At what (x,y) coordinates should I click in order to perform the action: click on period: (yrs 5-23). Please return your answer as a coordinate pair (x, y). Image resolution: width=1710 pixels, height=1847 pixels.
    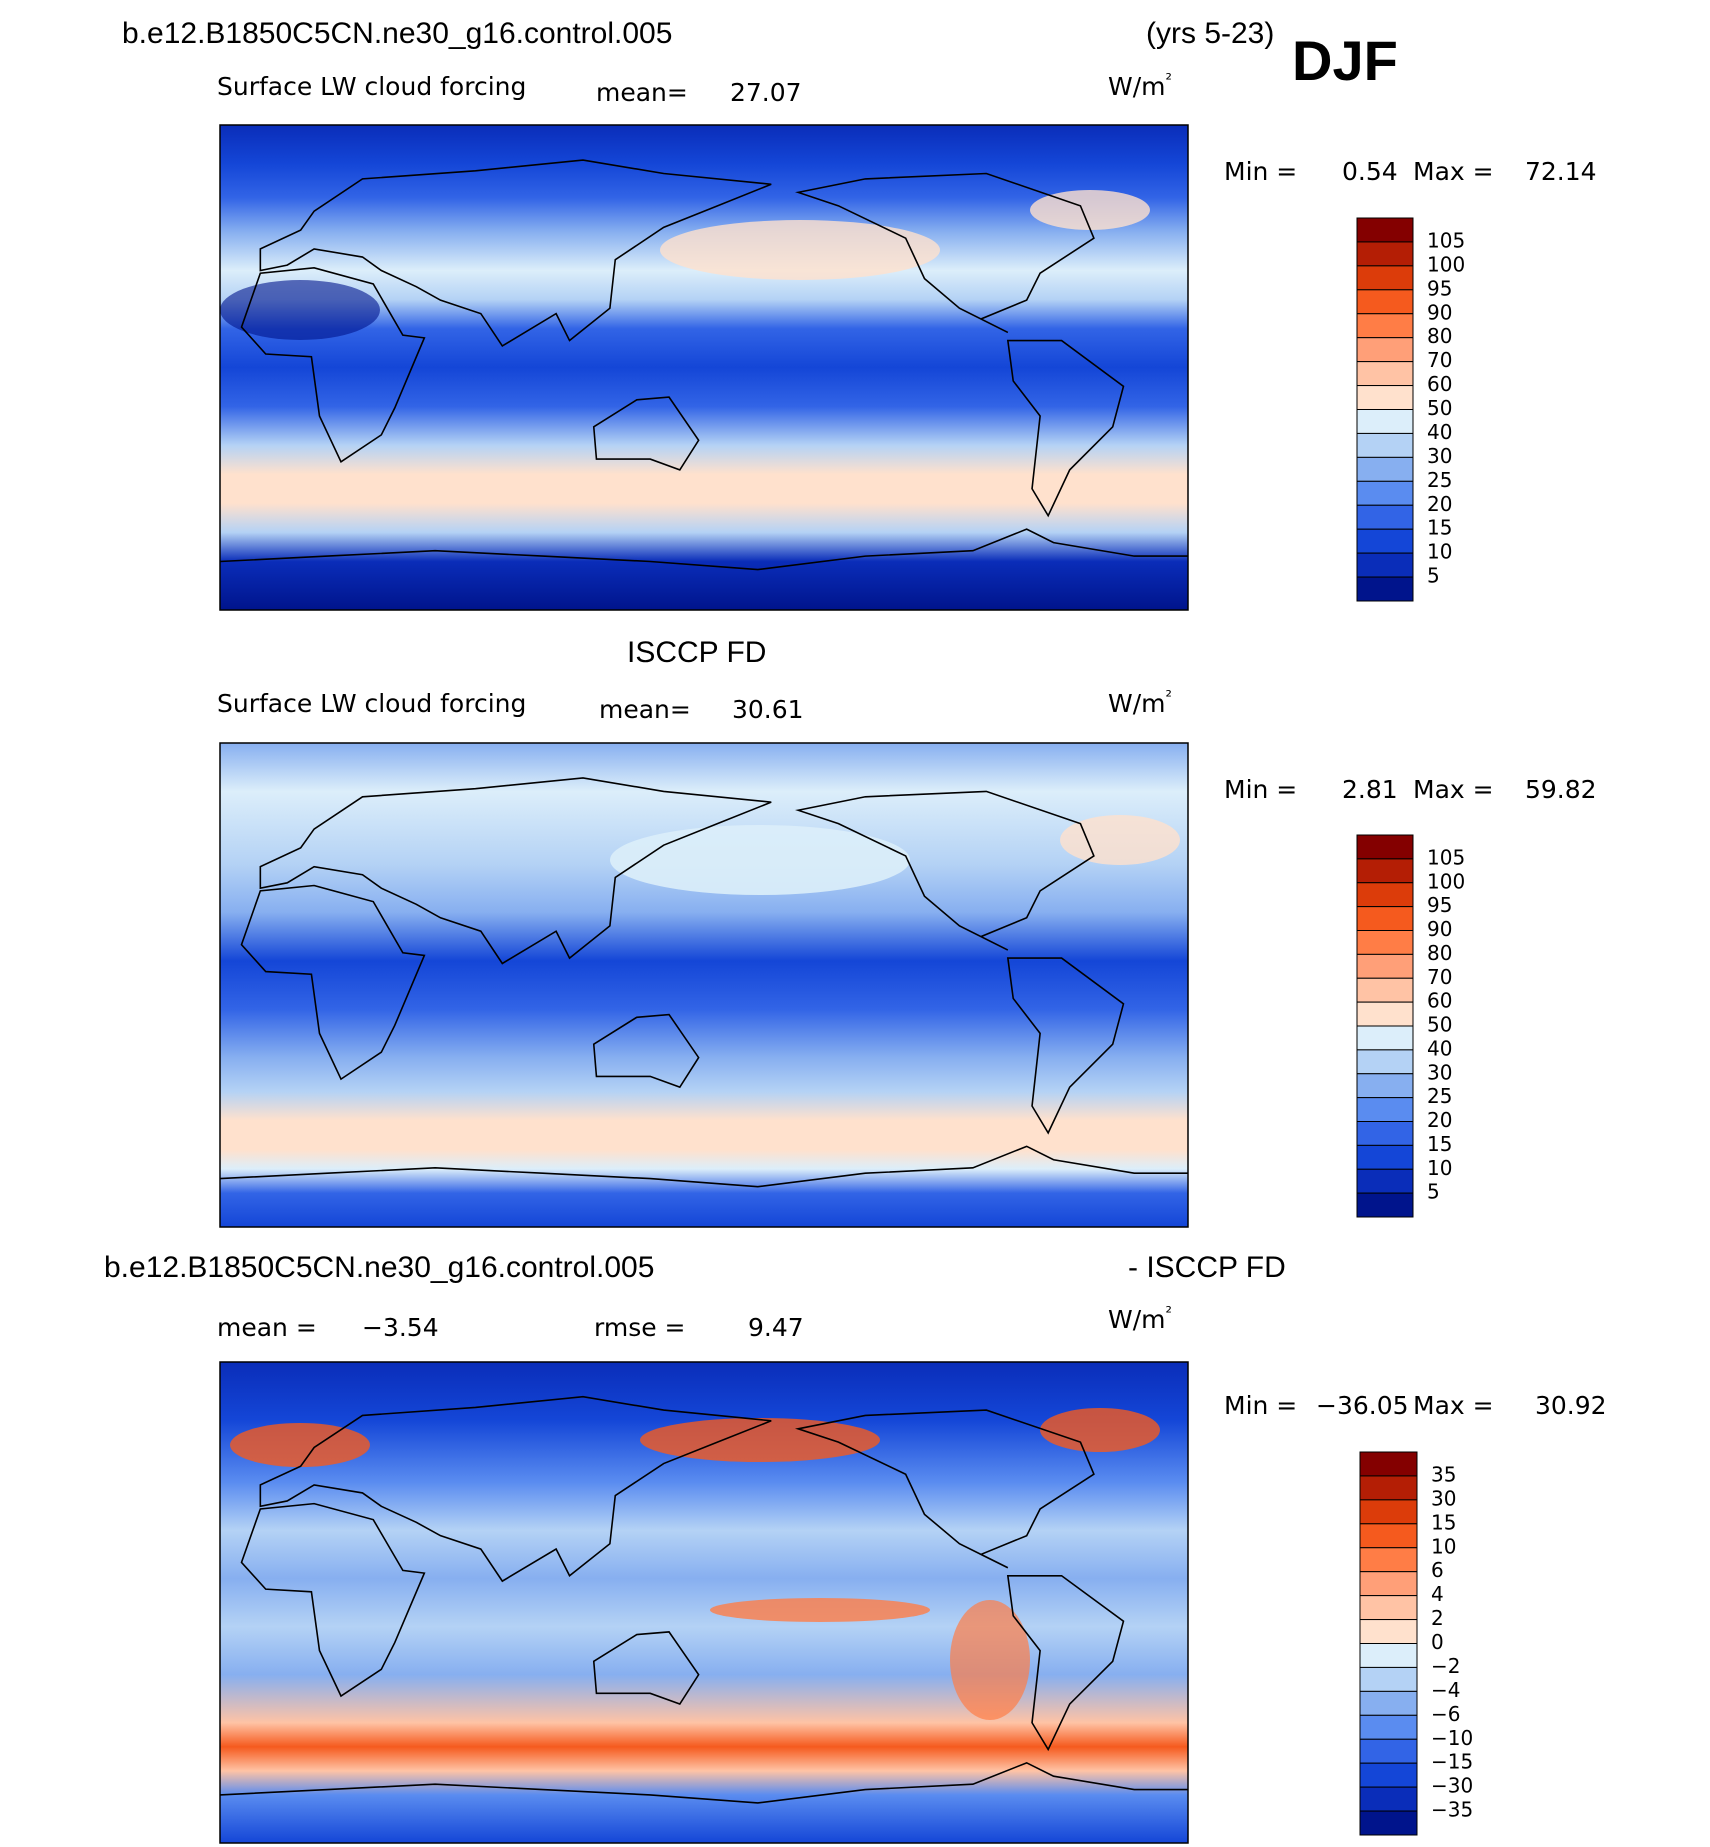
    Looking at the image, I should click on (1210, 33).